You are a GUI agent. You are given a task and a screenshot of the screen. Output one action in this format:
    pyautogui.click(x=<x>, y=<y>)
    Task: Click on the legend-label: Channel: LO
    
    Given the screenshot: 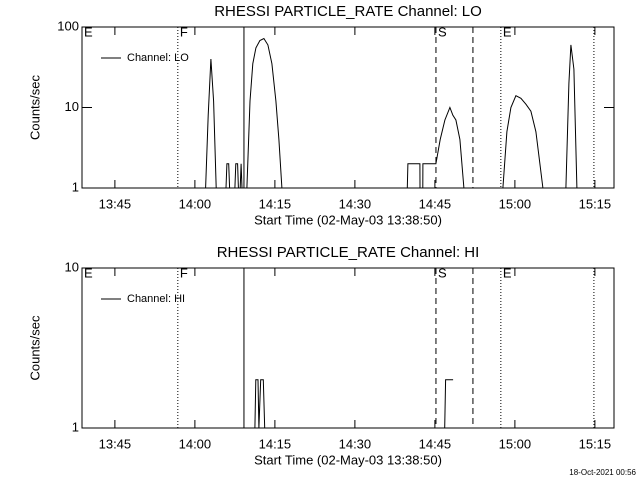 What is the action you would take?
    pyautogui.click(x=158, y=58)
    